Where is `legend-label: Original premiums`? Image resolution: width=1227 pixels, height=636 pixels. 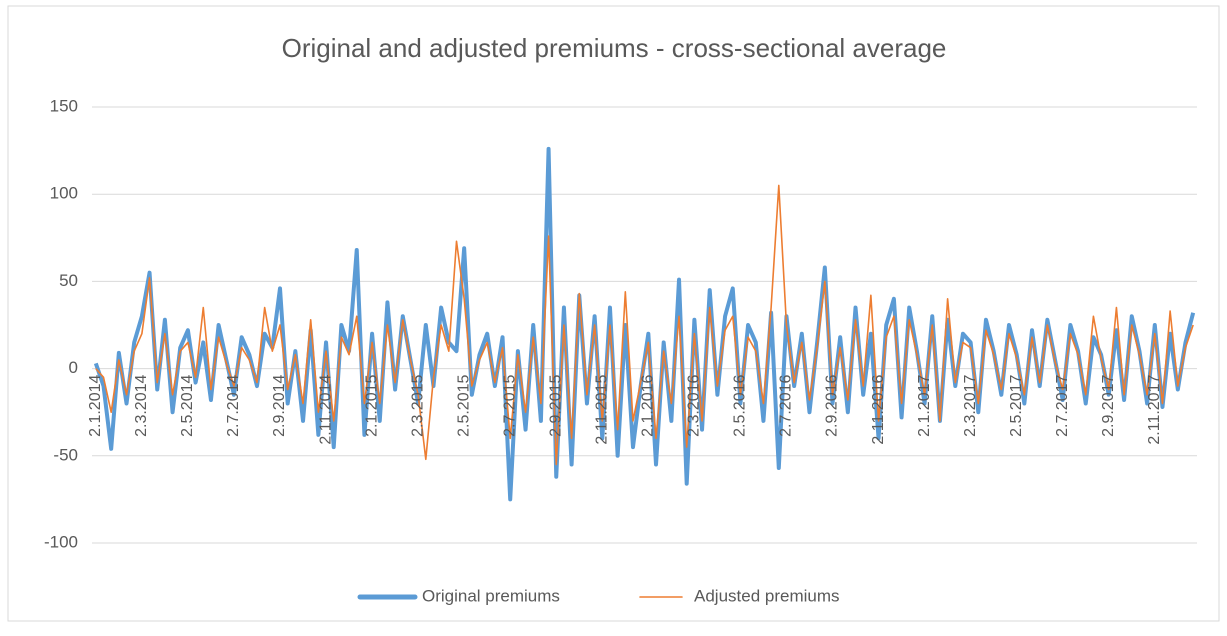 legend-label: Original premiums is located at coordinates (491, 595).